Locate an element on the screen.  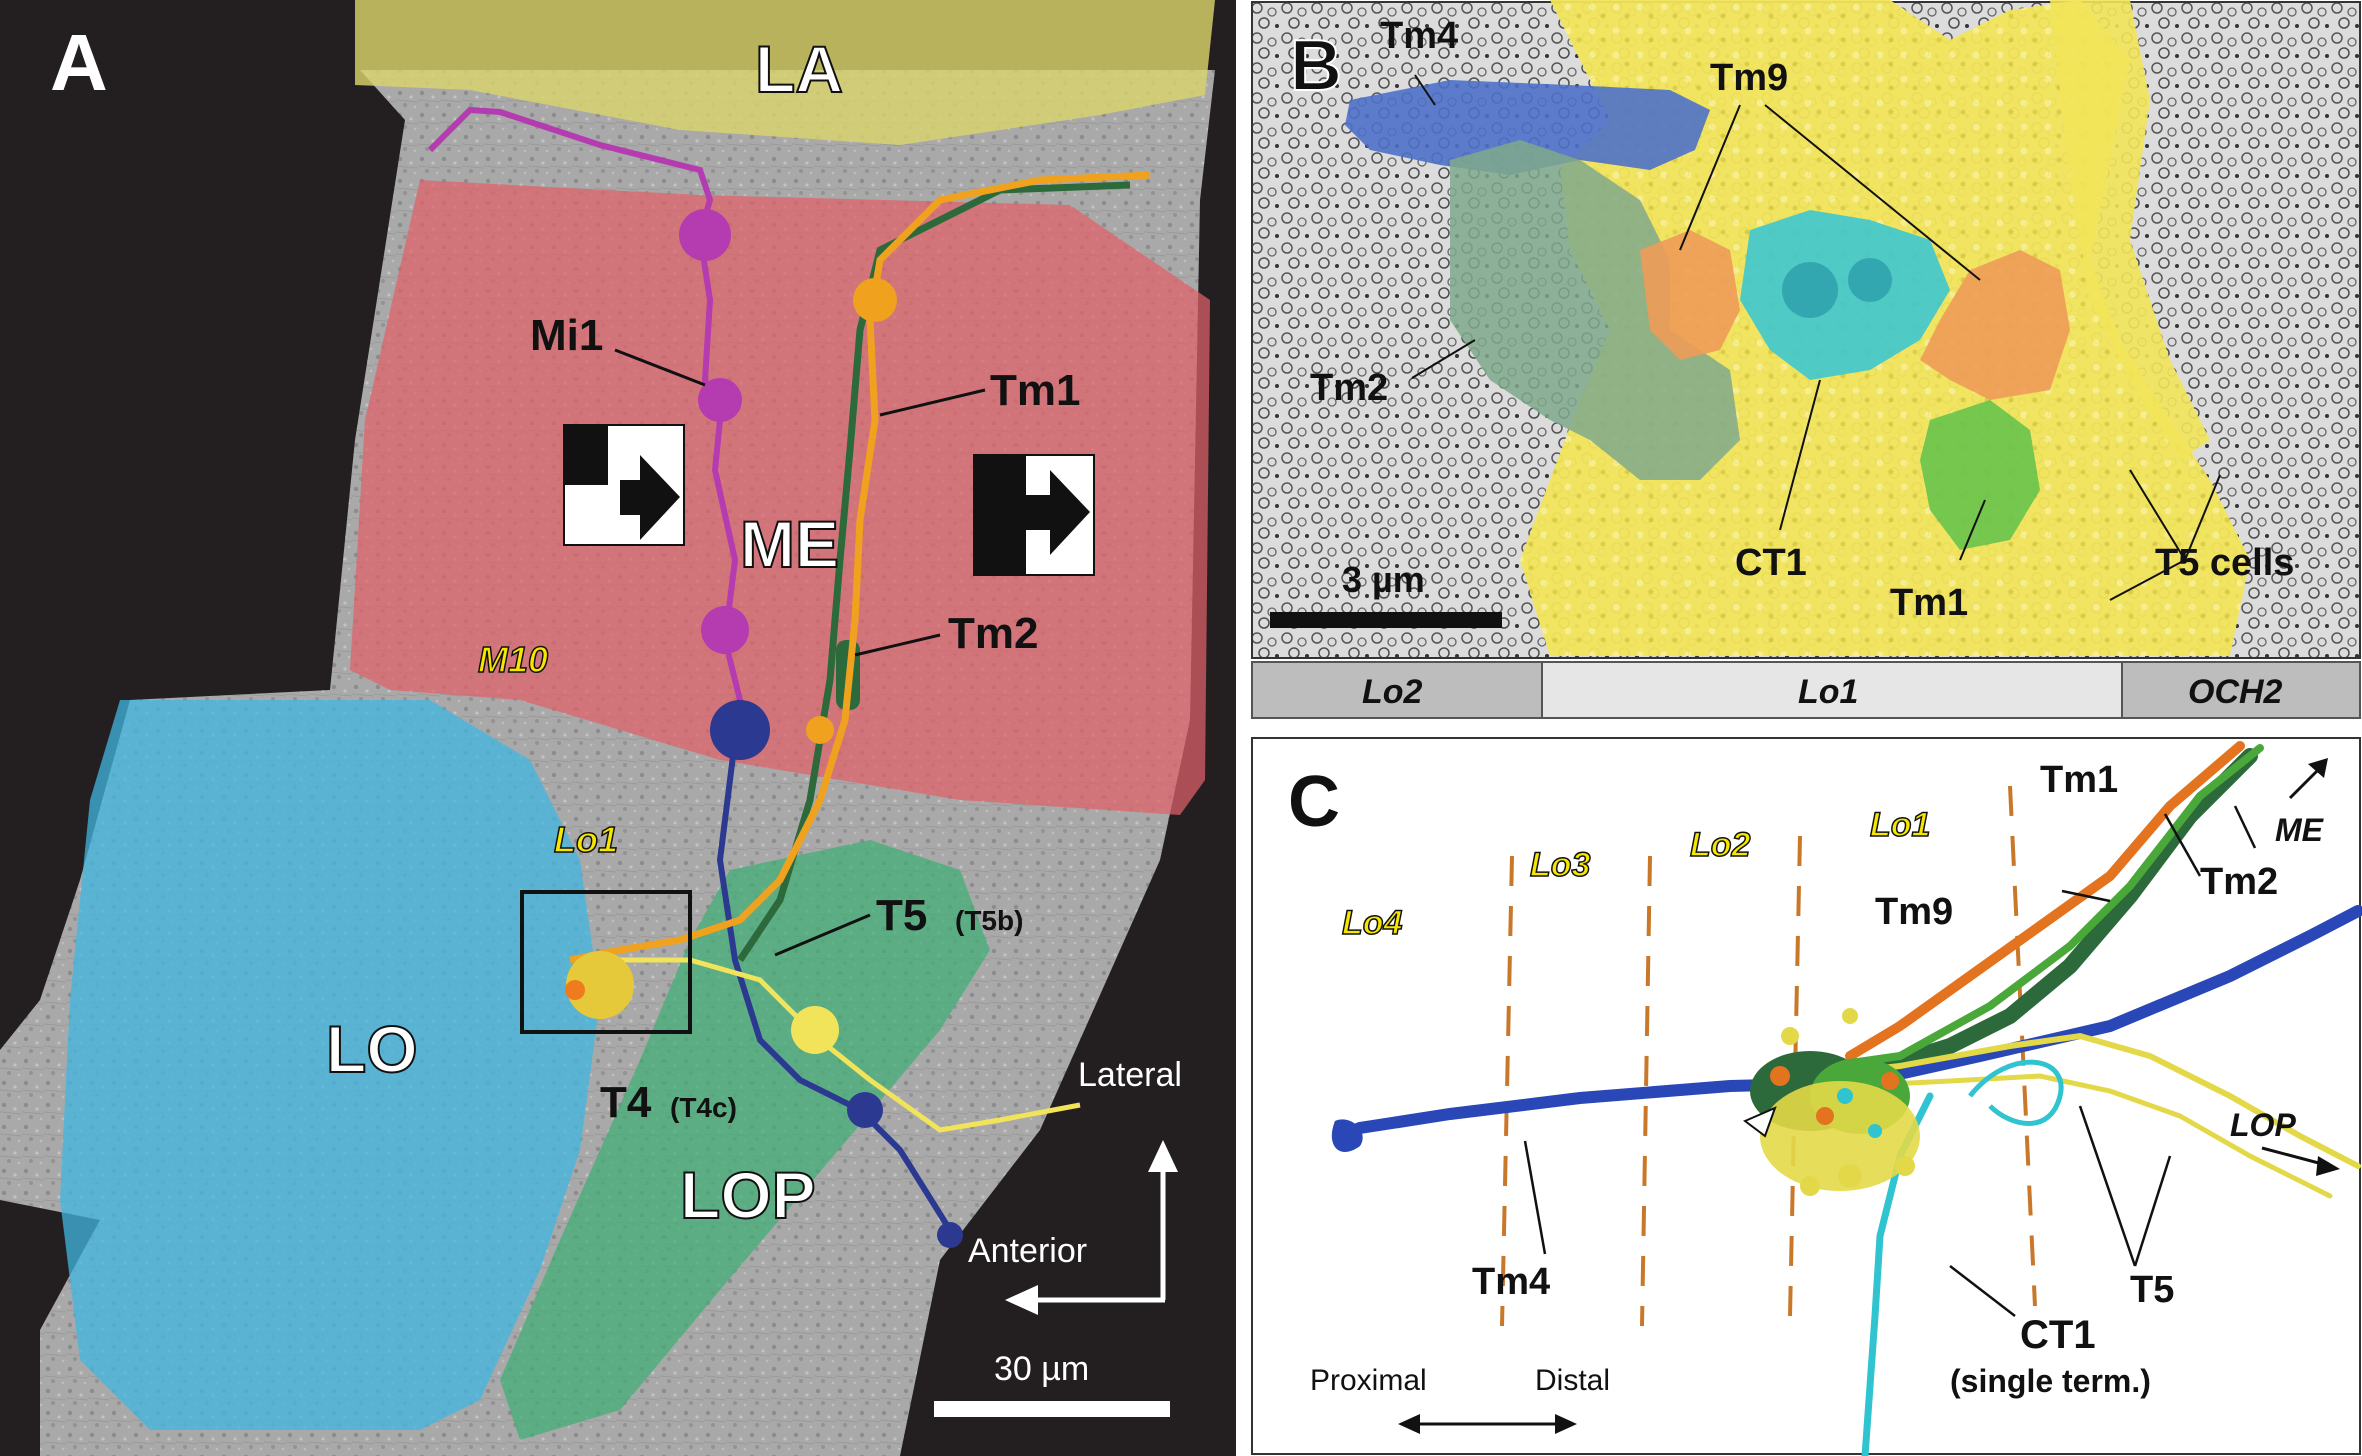
label-c-t5: T5 is located at coordinates (2152, 1290).